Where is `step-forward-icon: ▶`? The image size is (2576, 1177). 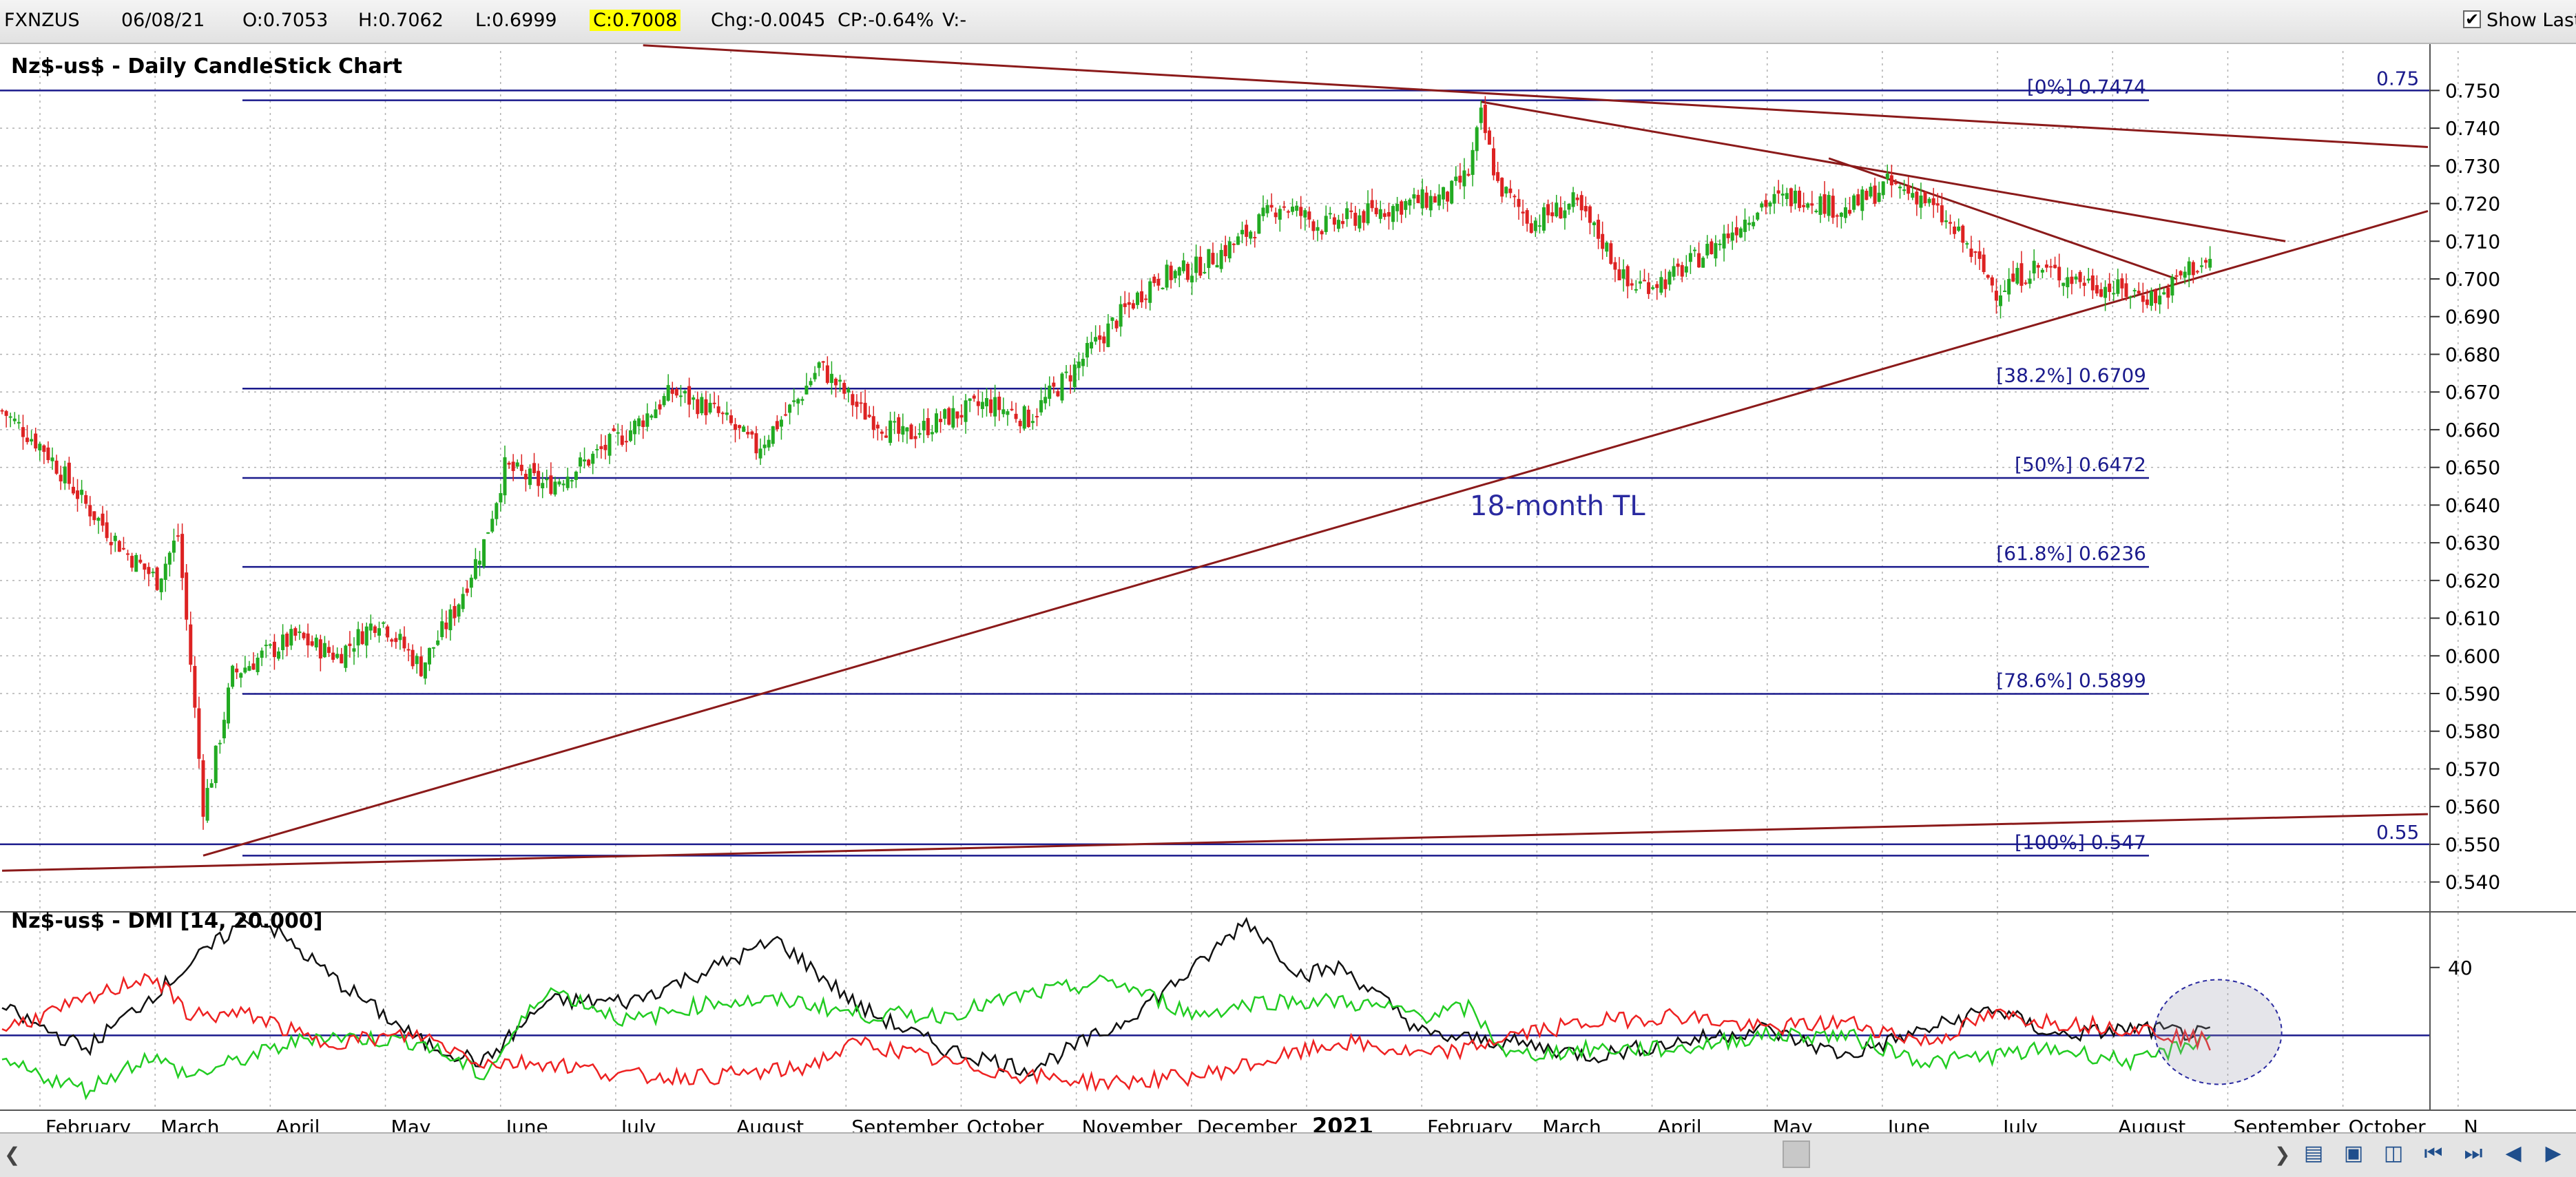
step-forward-icon: ▶ is located at coordinates (2553, 1153).